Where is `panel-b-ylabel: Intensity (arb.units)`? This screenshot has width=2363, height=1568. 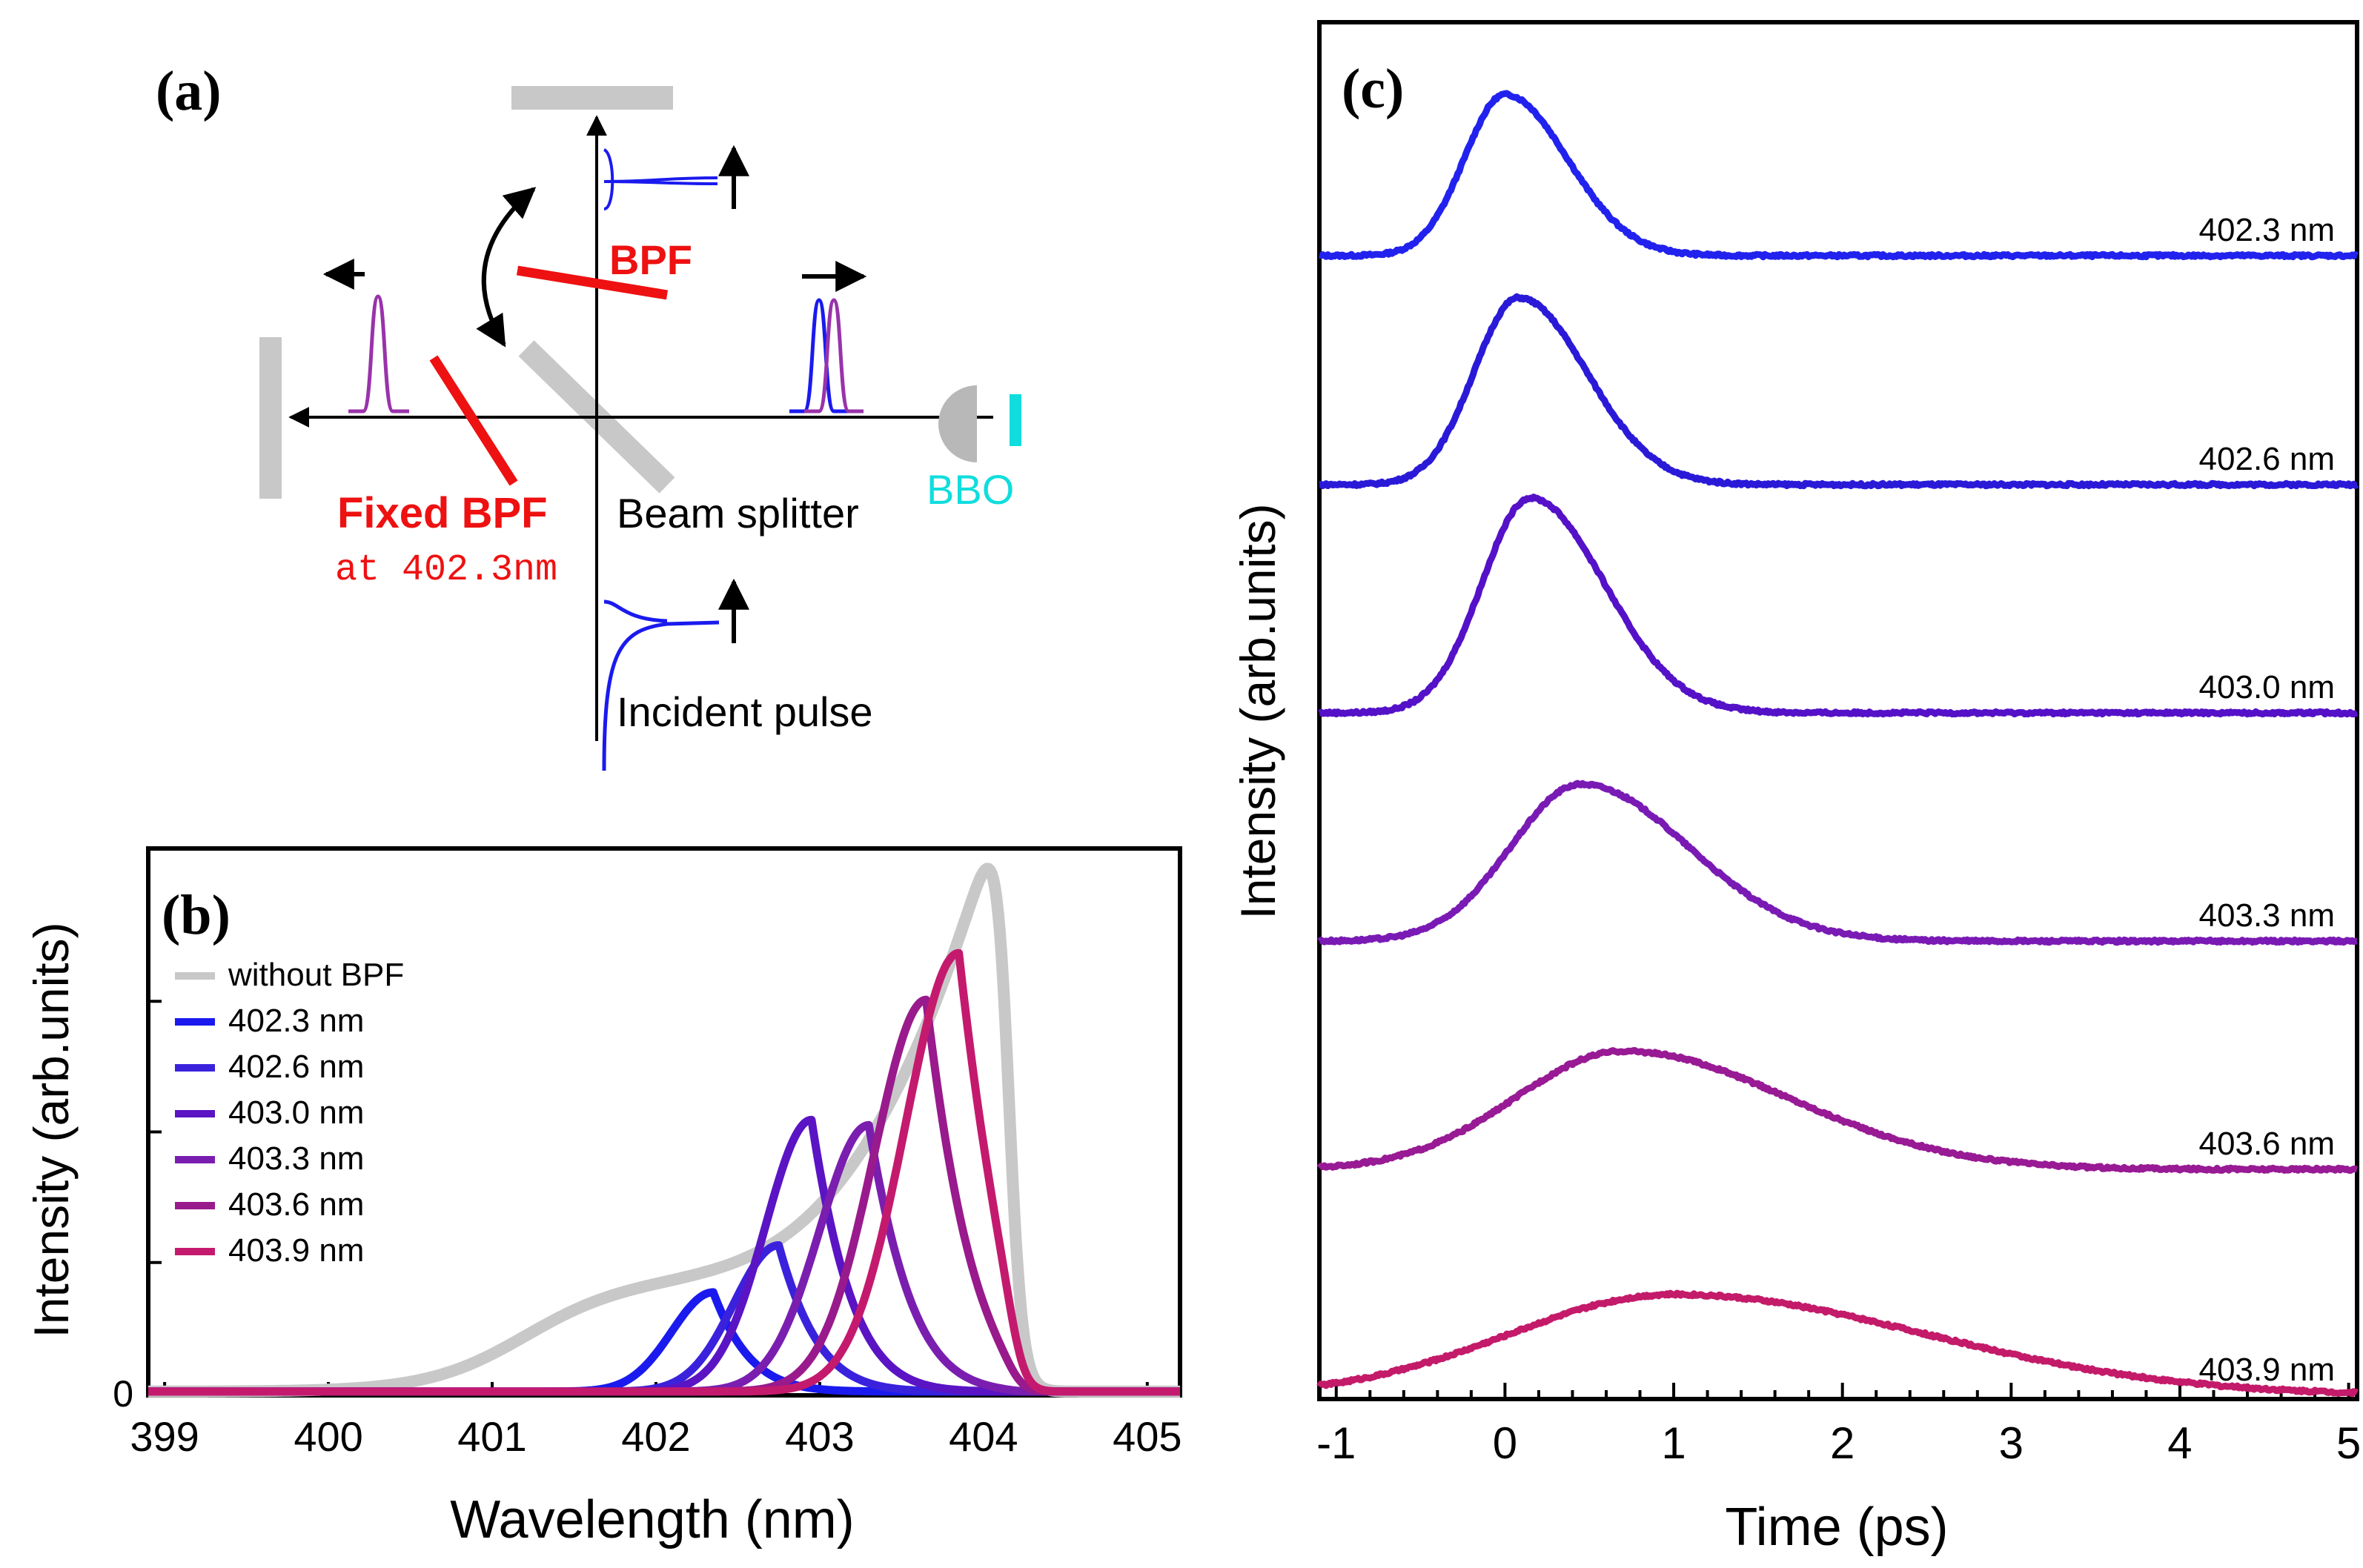
panel-b-ylabel: Intensity (arb.units) is located at coordinates (52, 1130).